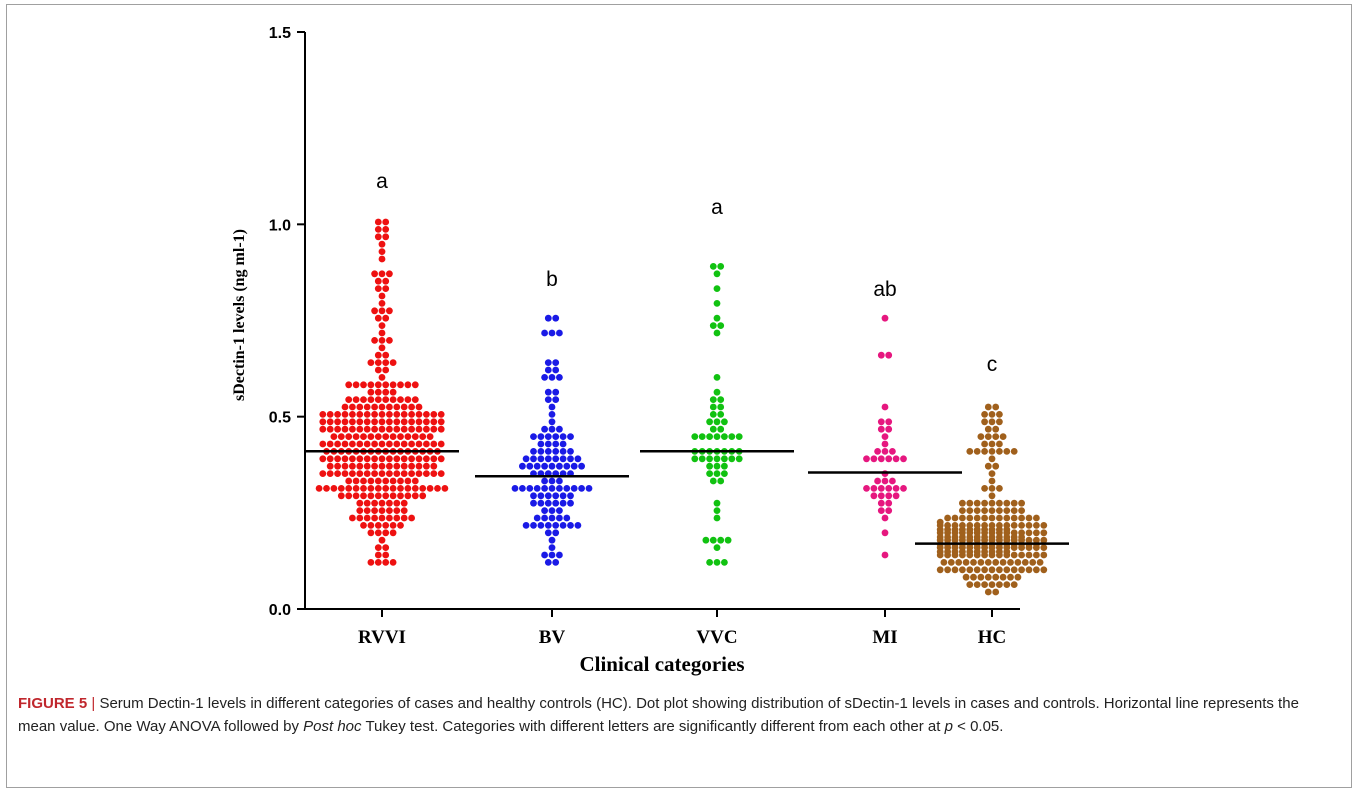 The height and width of the screenshot is (796, 1360). What do you see at coordinates (382, 181) in the screenshot?
I see `significance-letter-rvvi: a` at bounding box center [382, 181].